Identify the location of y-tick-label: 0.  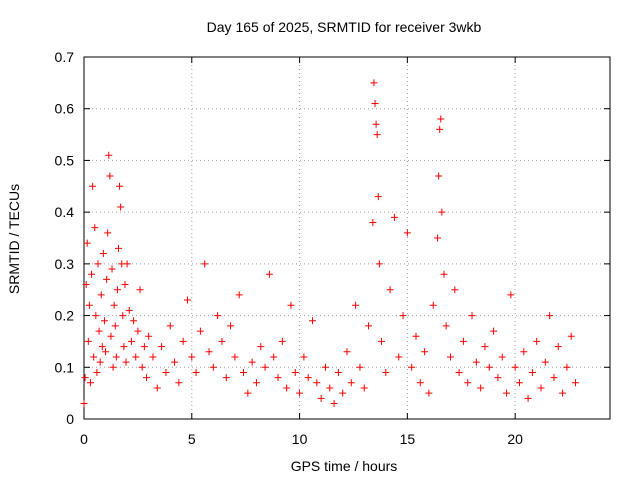
(70, 419).